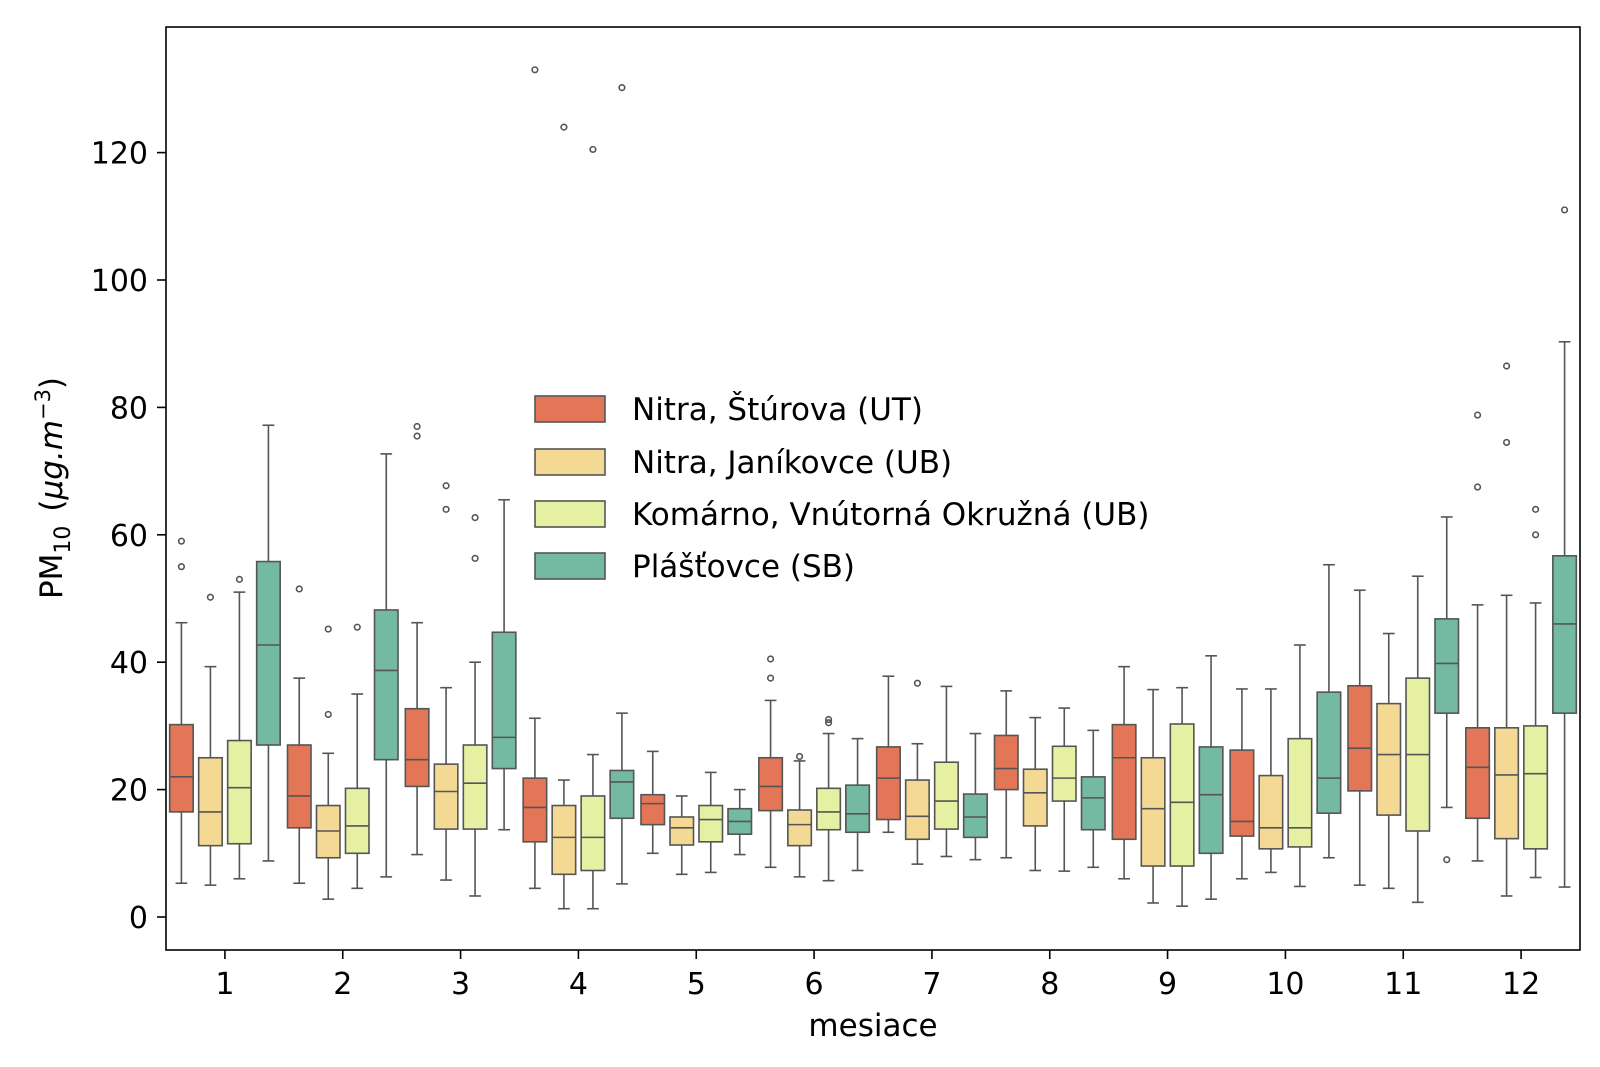  Describe the element at coordinates (181, 711) in the screenshot. I see `box-s0-m1` at that location.